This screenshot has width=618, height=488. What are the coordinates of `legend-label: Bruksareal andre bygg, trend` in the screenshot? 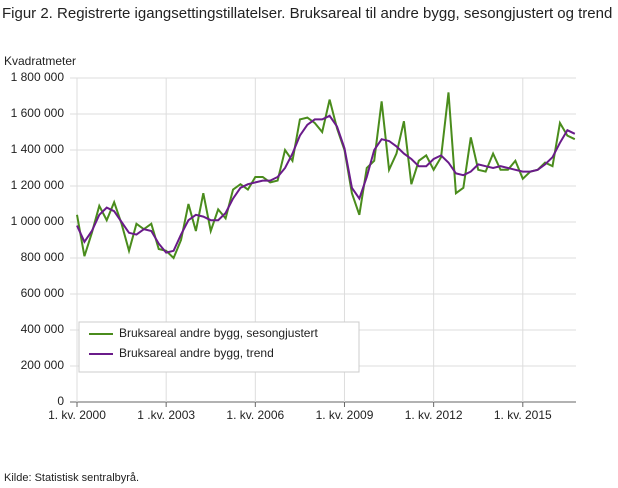 It's located at (196, 353).